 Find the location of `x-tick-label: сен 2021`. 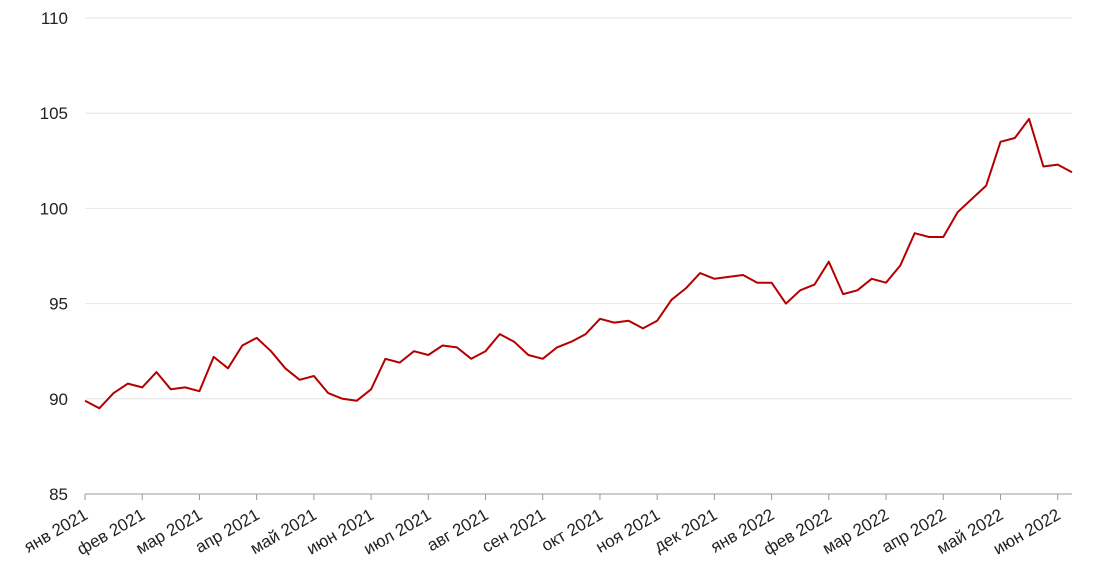

x-tick-label: сен 2021 is located at coordinates (514, 530).